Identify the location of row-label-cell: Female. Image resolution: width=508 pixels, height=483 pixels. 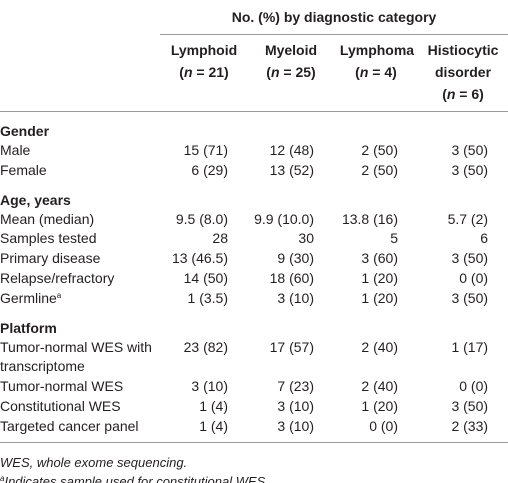
(80, 171).